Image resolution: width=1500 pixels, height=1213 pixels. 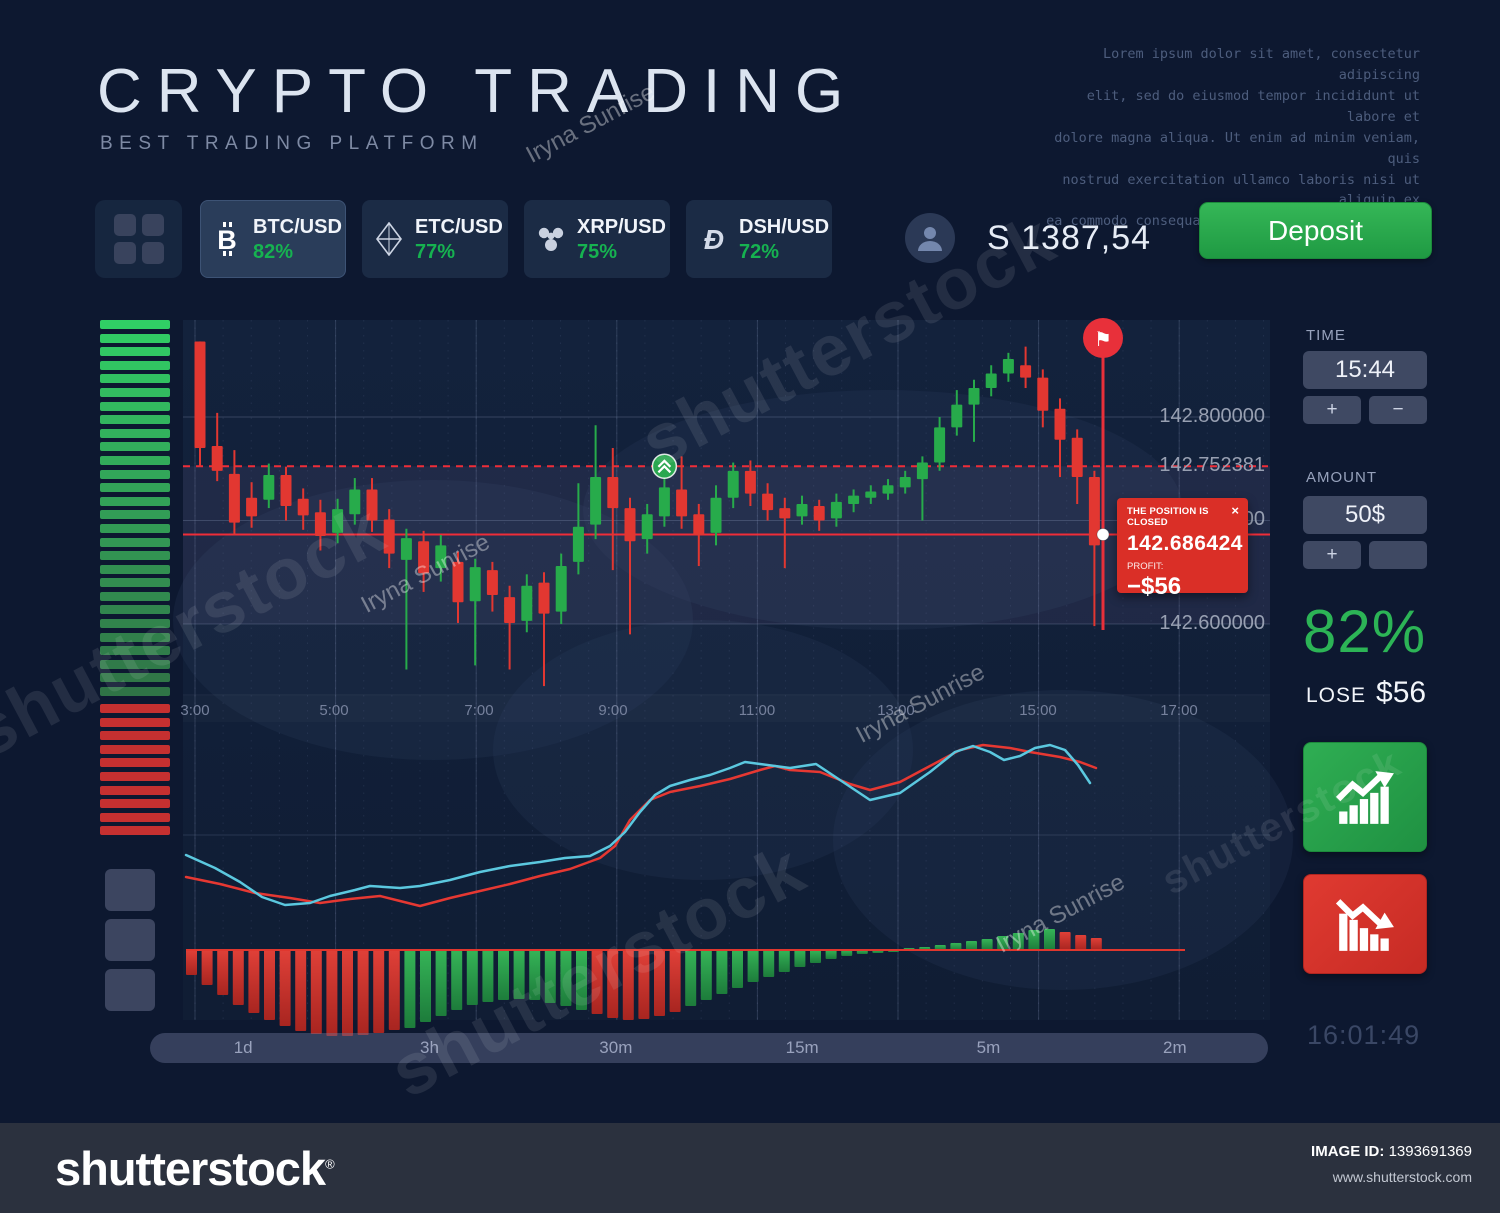 What do you see at coordinates (1212, 416) in the screenshot?
I see `price-tick: 142.800000` at bounding box center [1212, 416].